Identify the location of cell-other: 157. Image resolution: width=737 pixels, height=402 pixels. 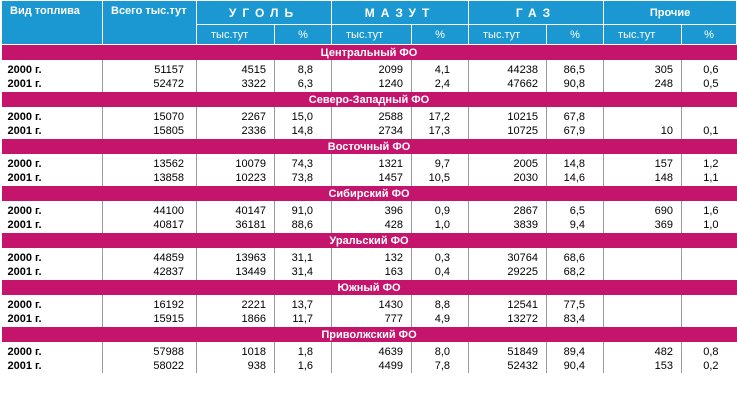
(643, 162).